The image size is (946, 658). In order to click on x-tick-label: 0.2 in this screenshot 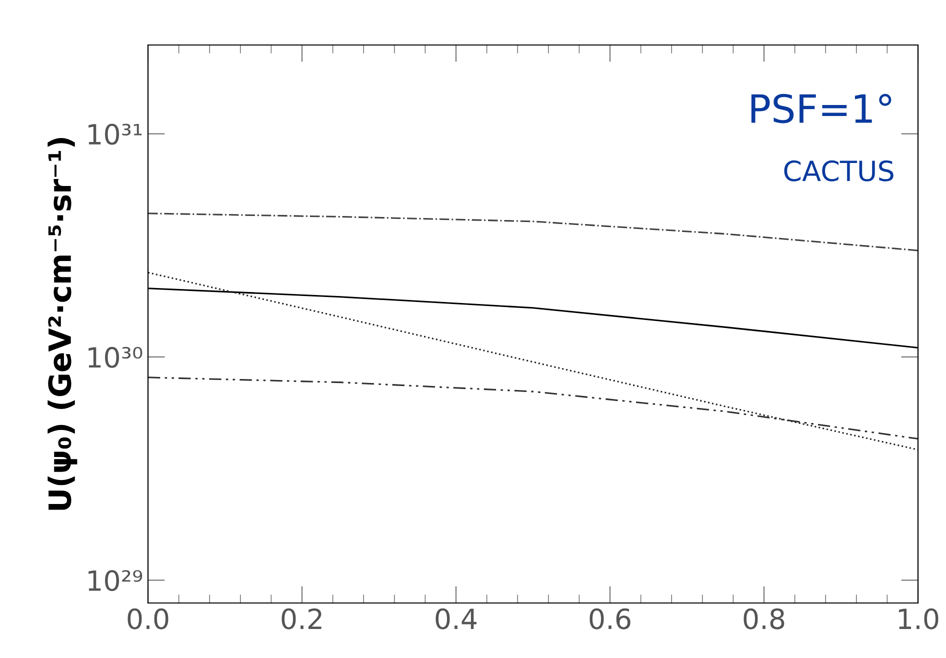, I will do `click(302, 619)`.